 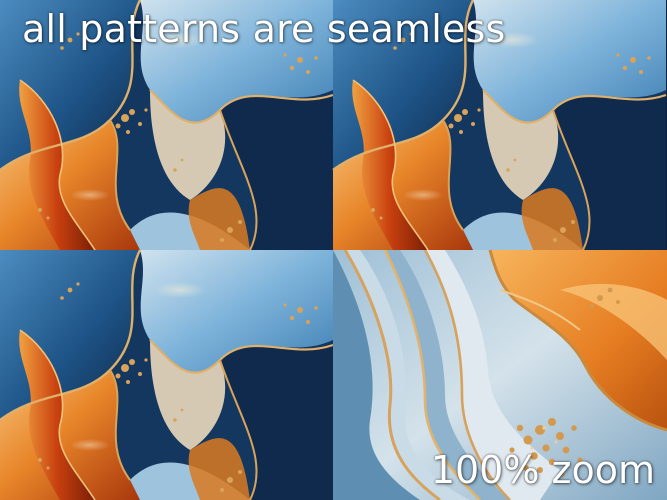 I want to click on zoom-level-label: 100% zoom, so click(x=542, y=470).